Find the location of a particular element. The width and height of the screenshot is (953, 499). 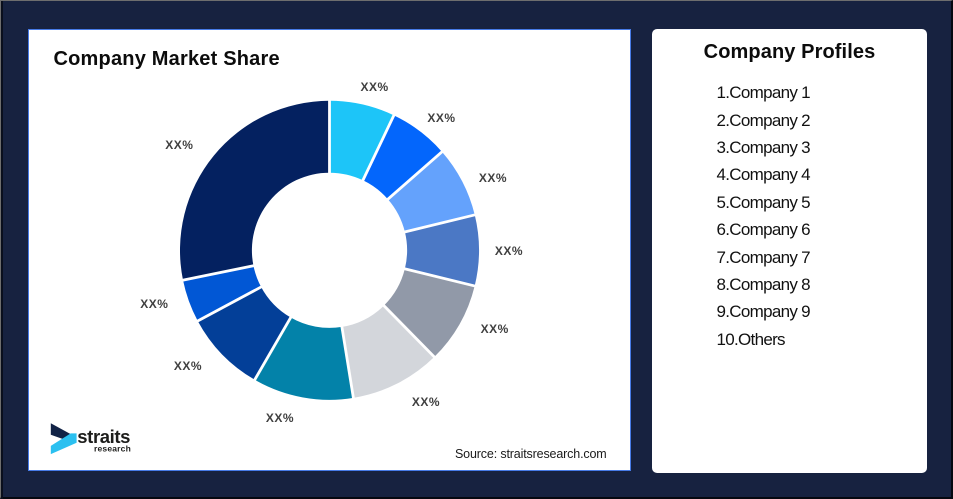

svg-text: straits is located at coordinates (103, 436).